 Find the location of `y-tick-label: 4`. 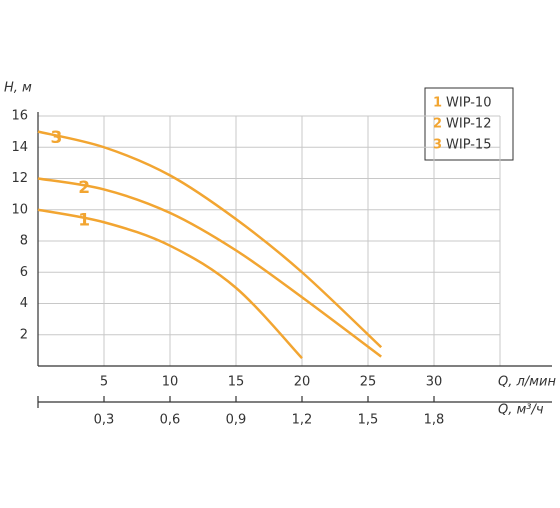

y-tick-label: 4 is located at coordinates (24, 303).